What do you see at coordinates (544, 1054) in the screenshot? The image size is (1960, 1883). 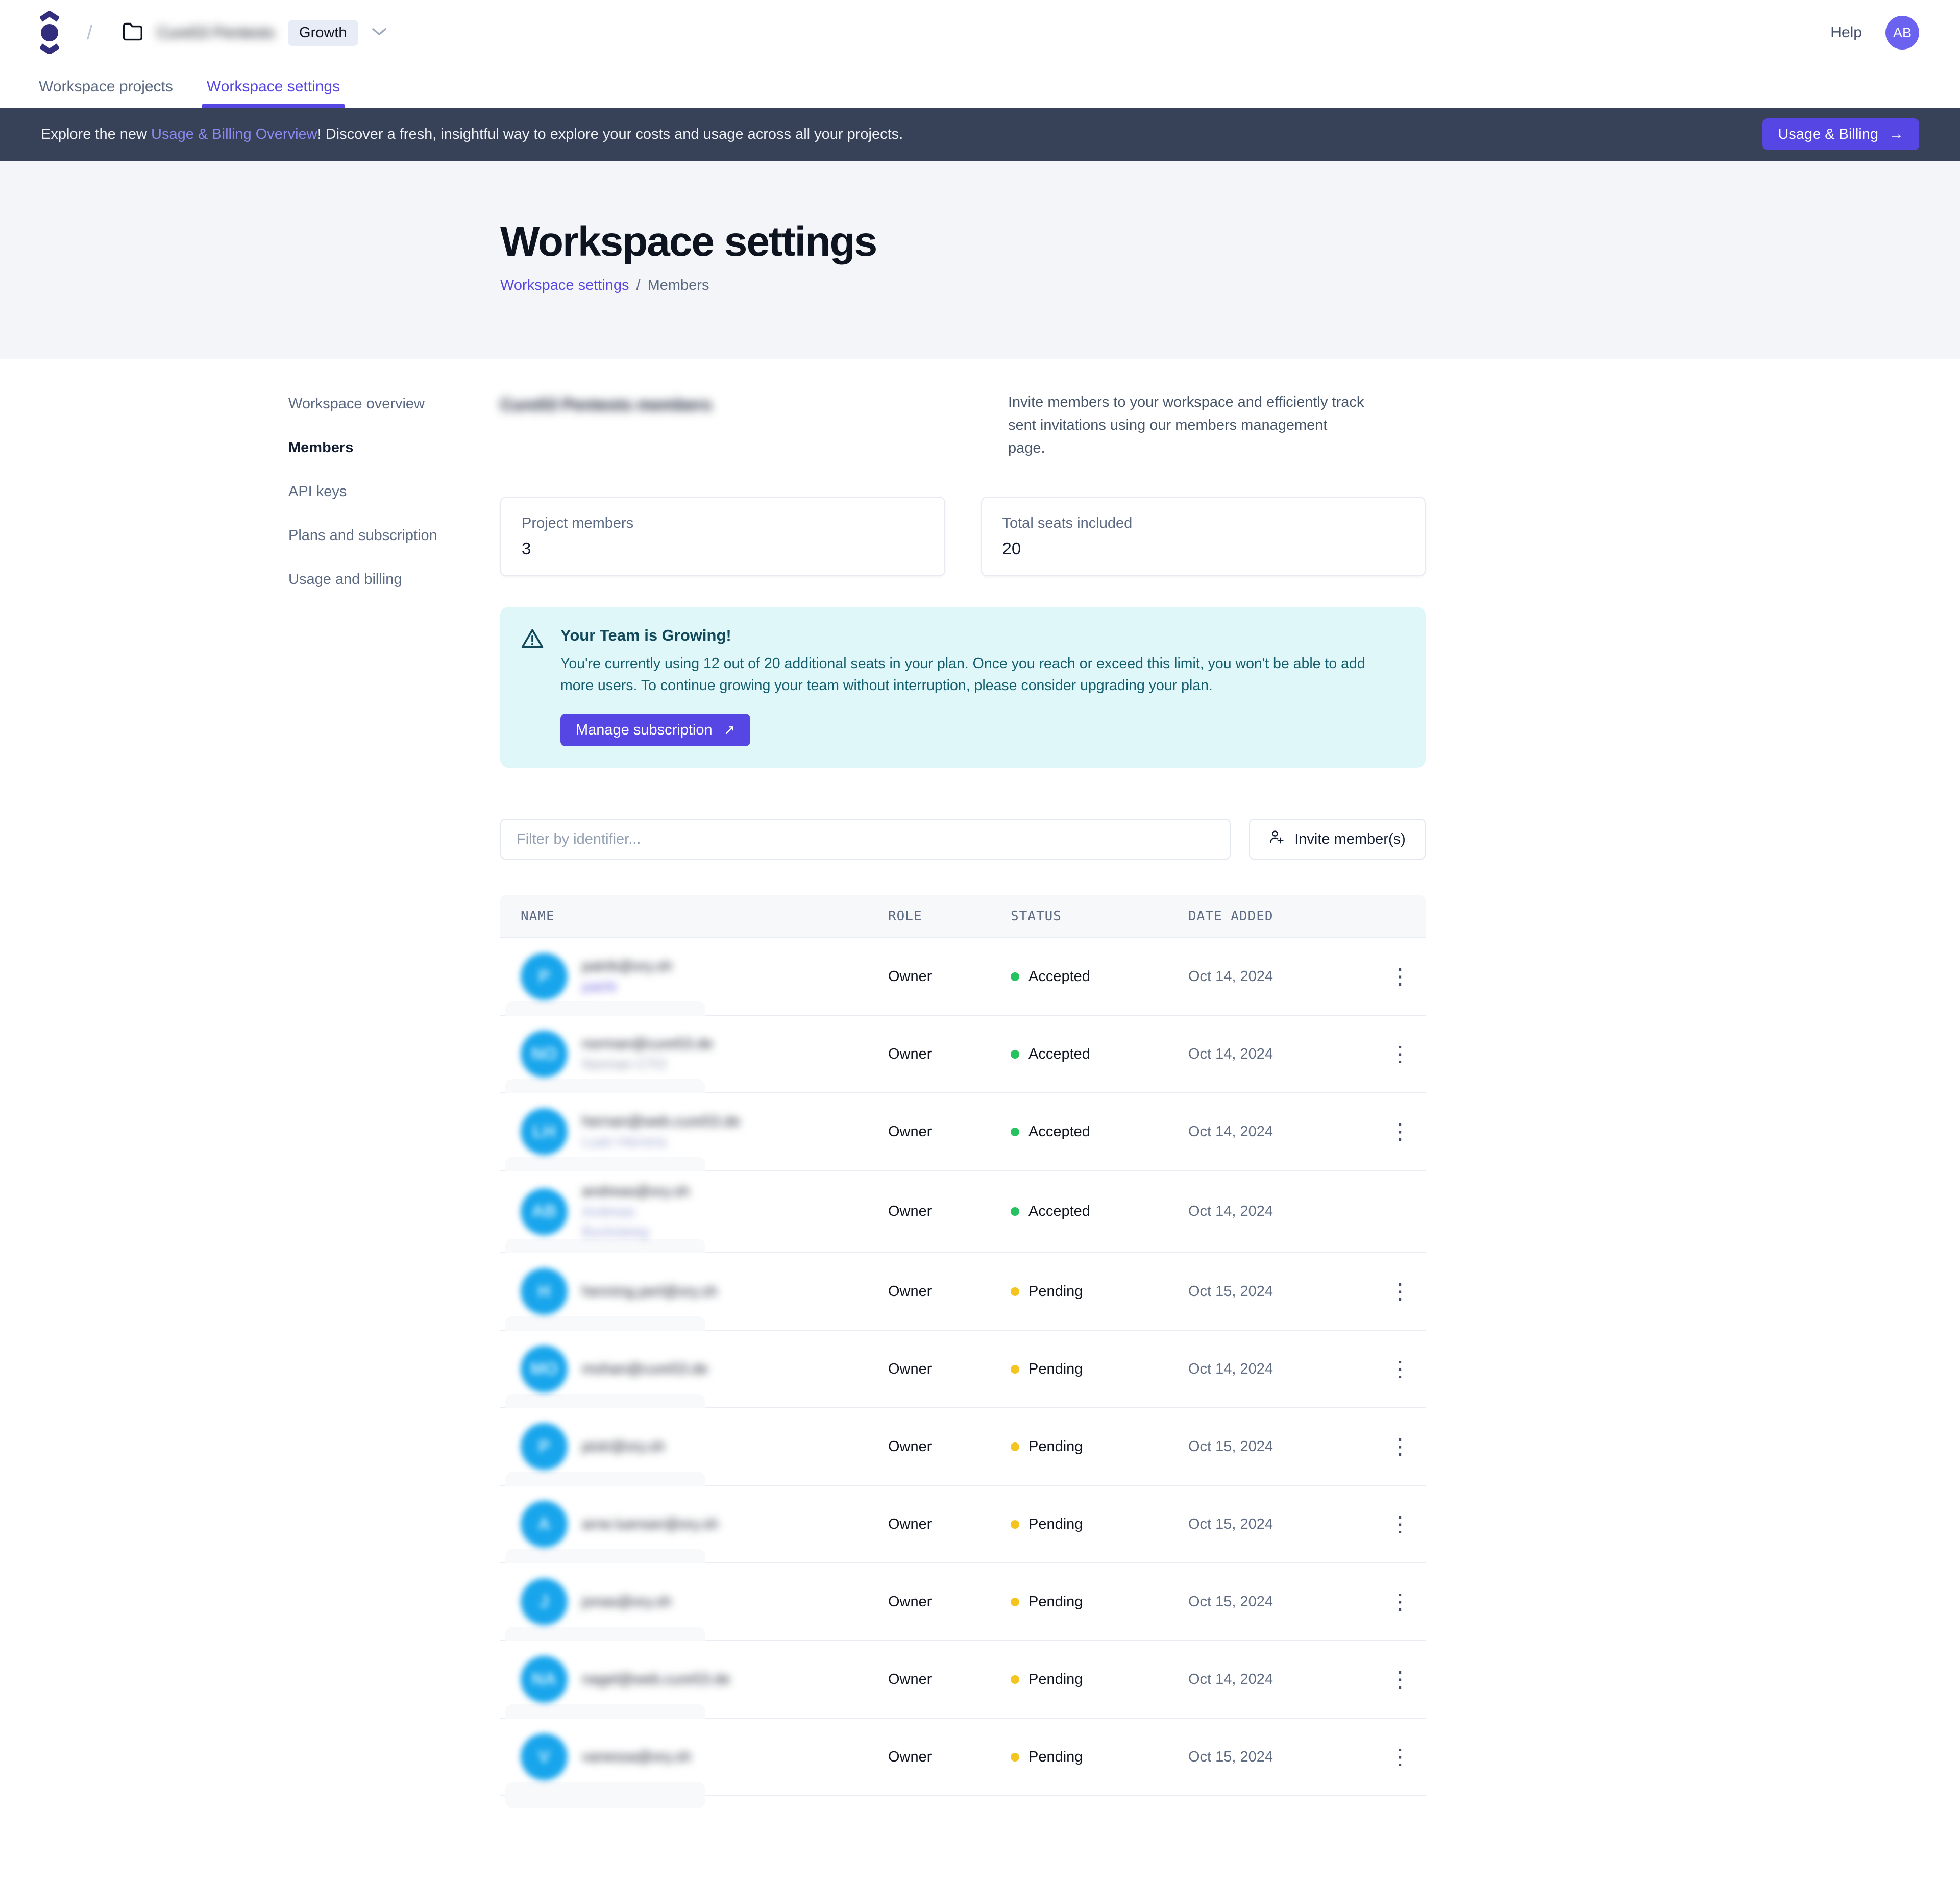 I see `member-avatar: NO` at bounding box center [544, 1054].